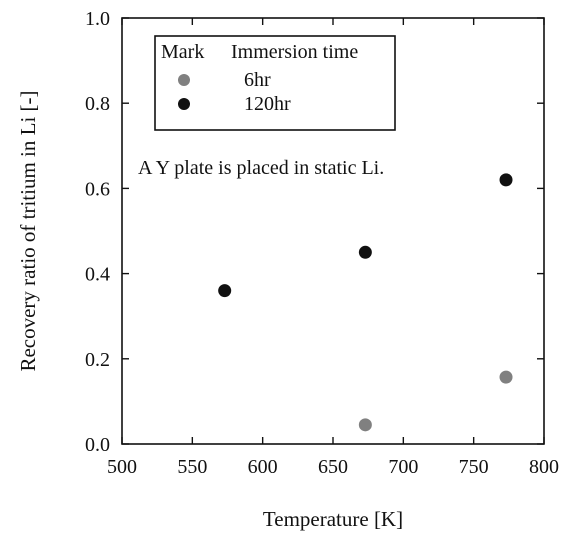 This screenshot has height=535, width=579. Describe the element at coordinates (184, 104) in the screenshot. I see `legend-marker-120hr` at that location.